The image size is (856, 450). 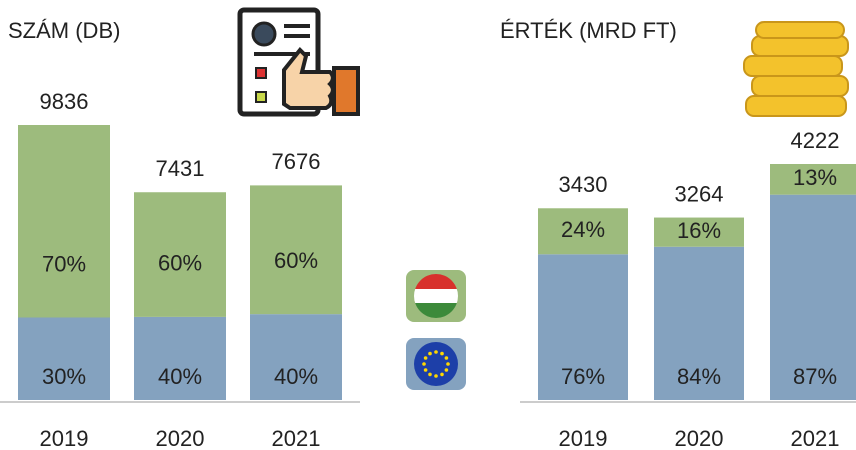 I want to click on total-label: 7676, so click(x=296, y=161).